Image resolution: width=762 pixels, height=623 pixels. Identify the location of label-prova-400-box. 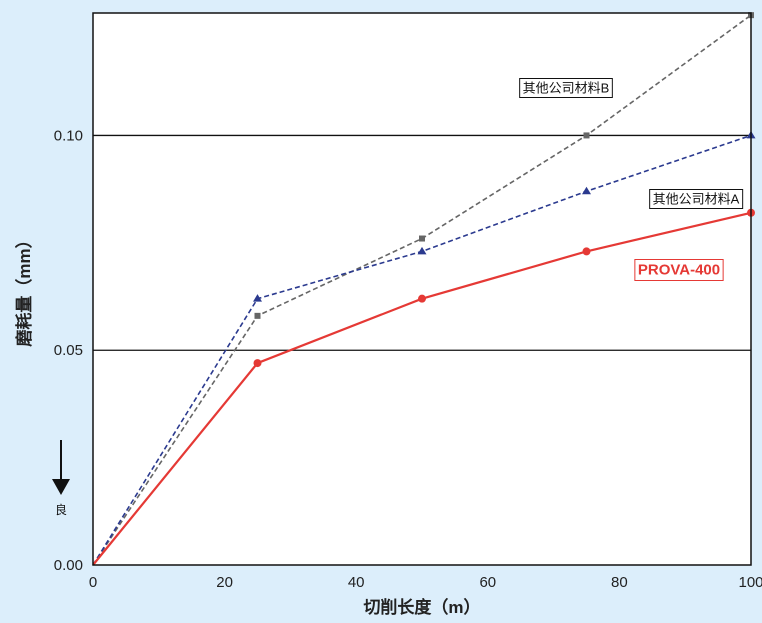
(679, 270).